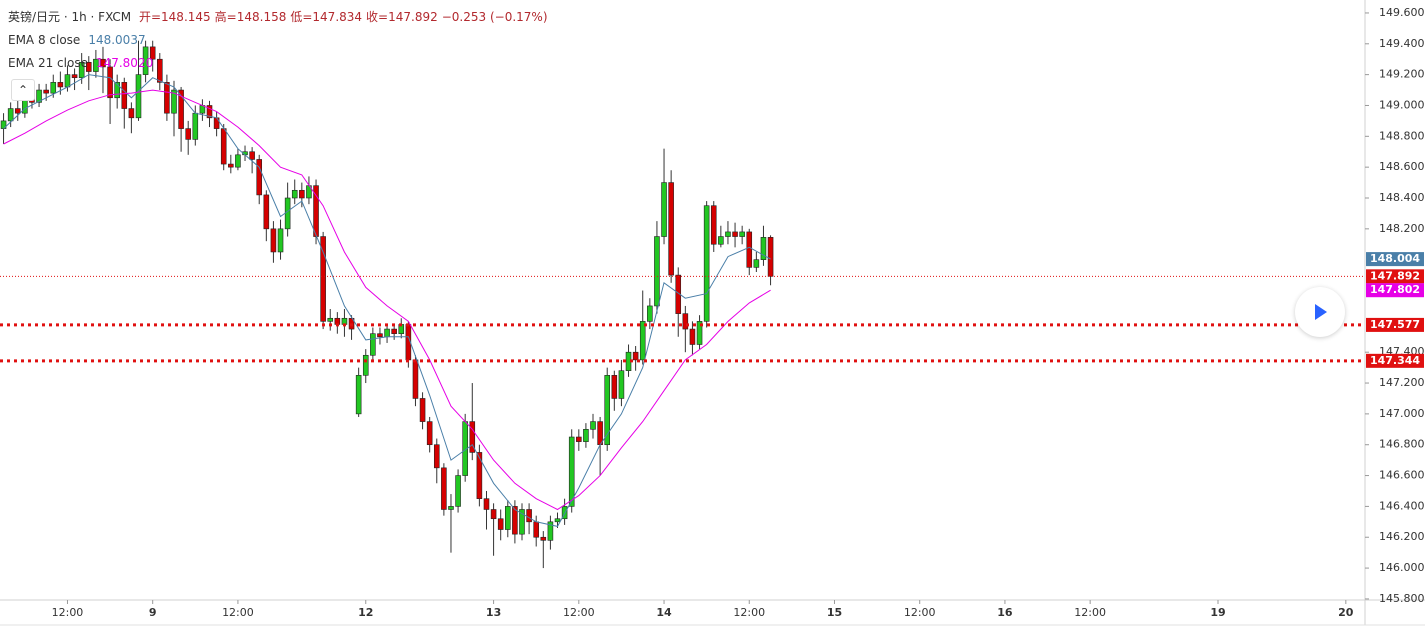 The image size is (1425, 643). I want to click on price-label: 147.577, so click(1395, 324).